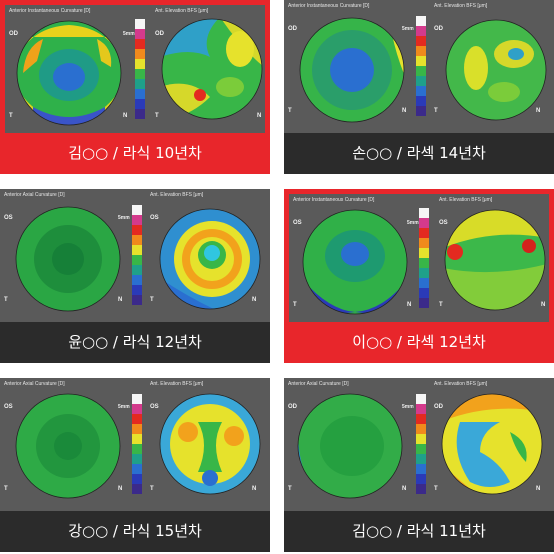 This screenshot has width=554, height=554. What do you see at coordinates (135, 153) in the screenshot?
I see `case-caption: 김○○ / 라식 10년차` at bounding box center [135, 153].